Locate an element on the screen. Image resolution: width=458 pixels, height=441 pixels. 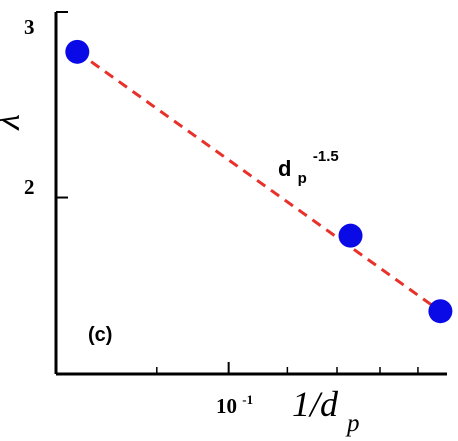
y-ticks is located at coordinates (62, 105).